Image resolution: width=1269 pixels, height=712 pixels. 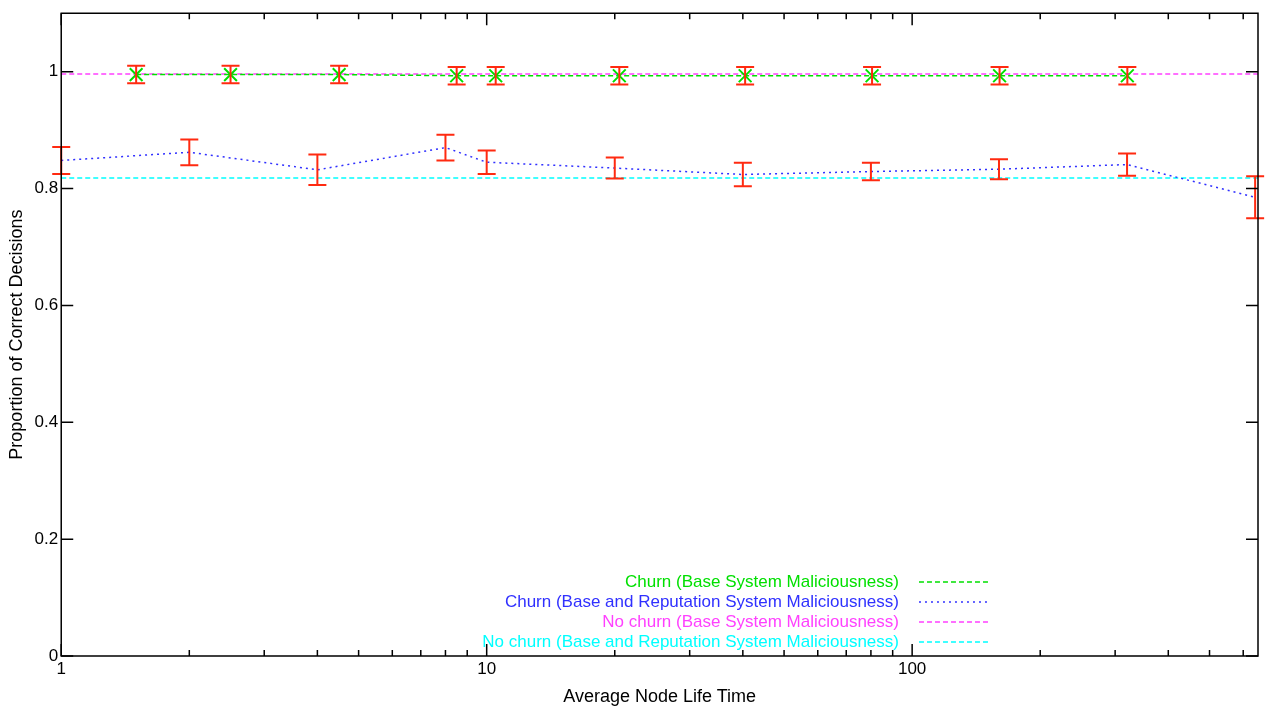 I want to click on y-tick-label: 0, so click(x=53, y=655).